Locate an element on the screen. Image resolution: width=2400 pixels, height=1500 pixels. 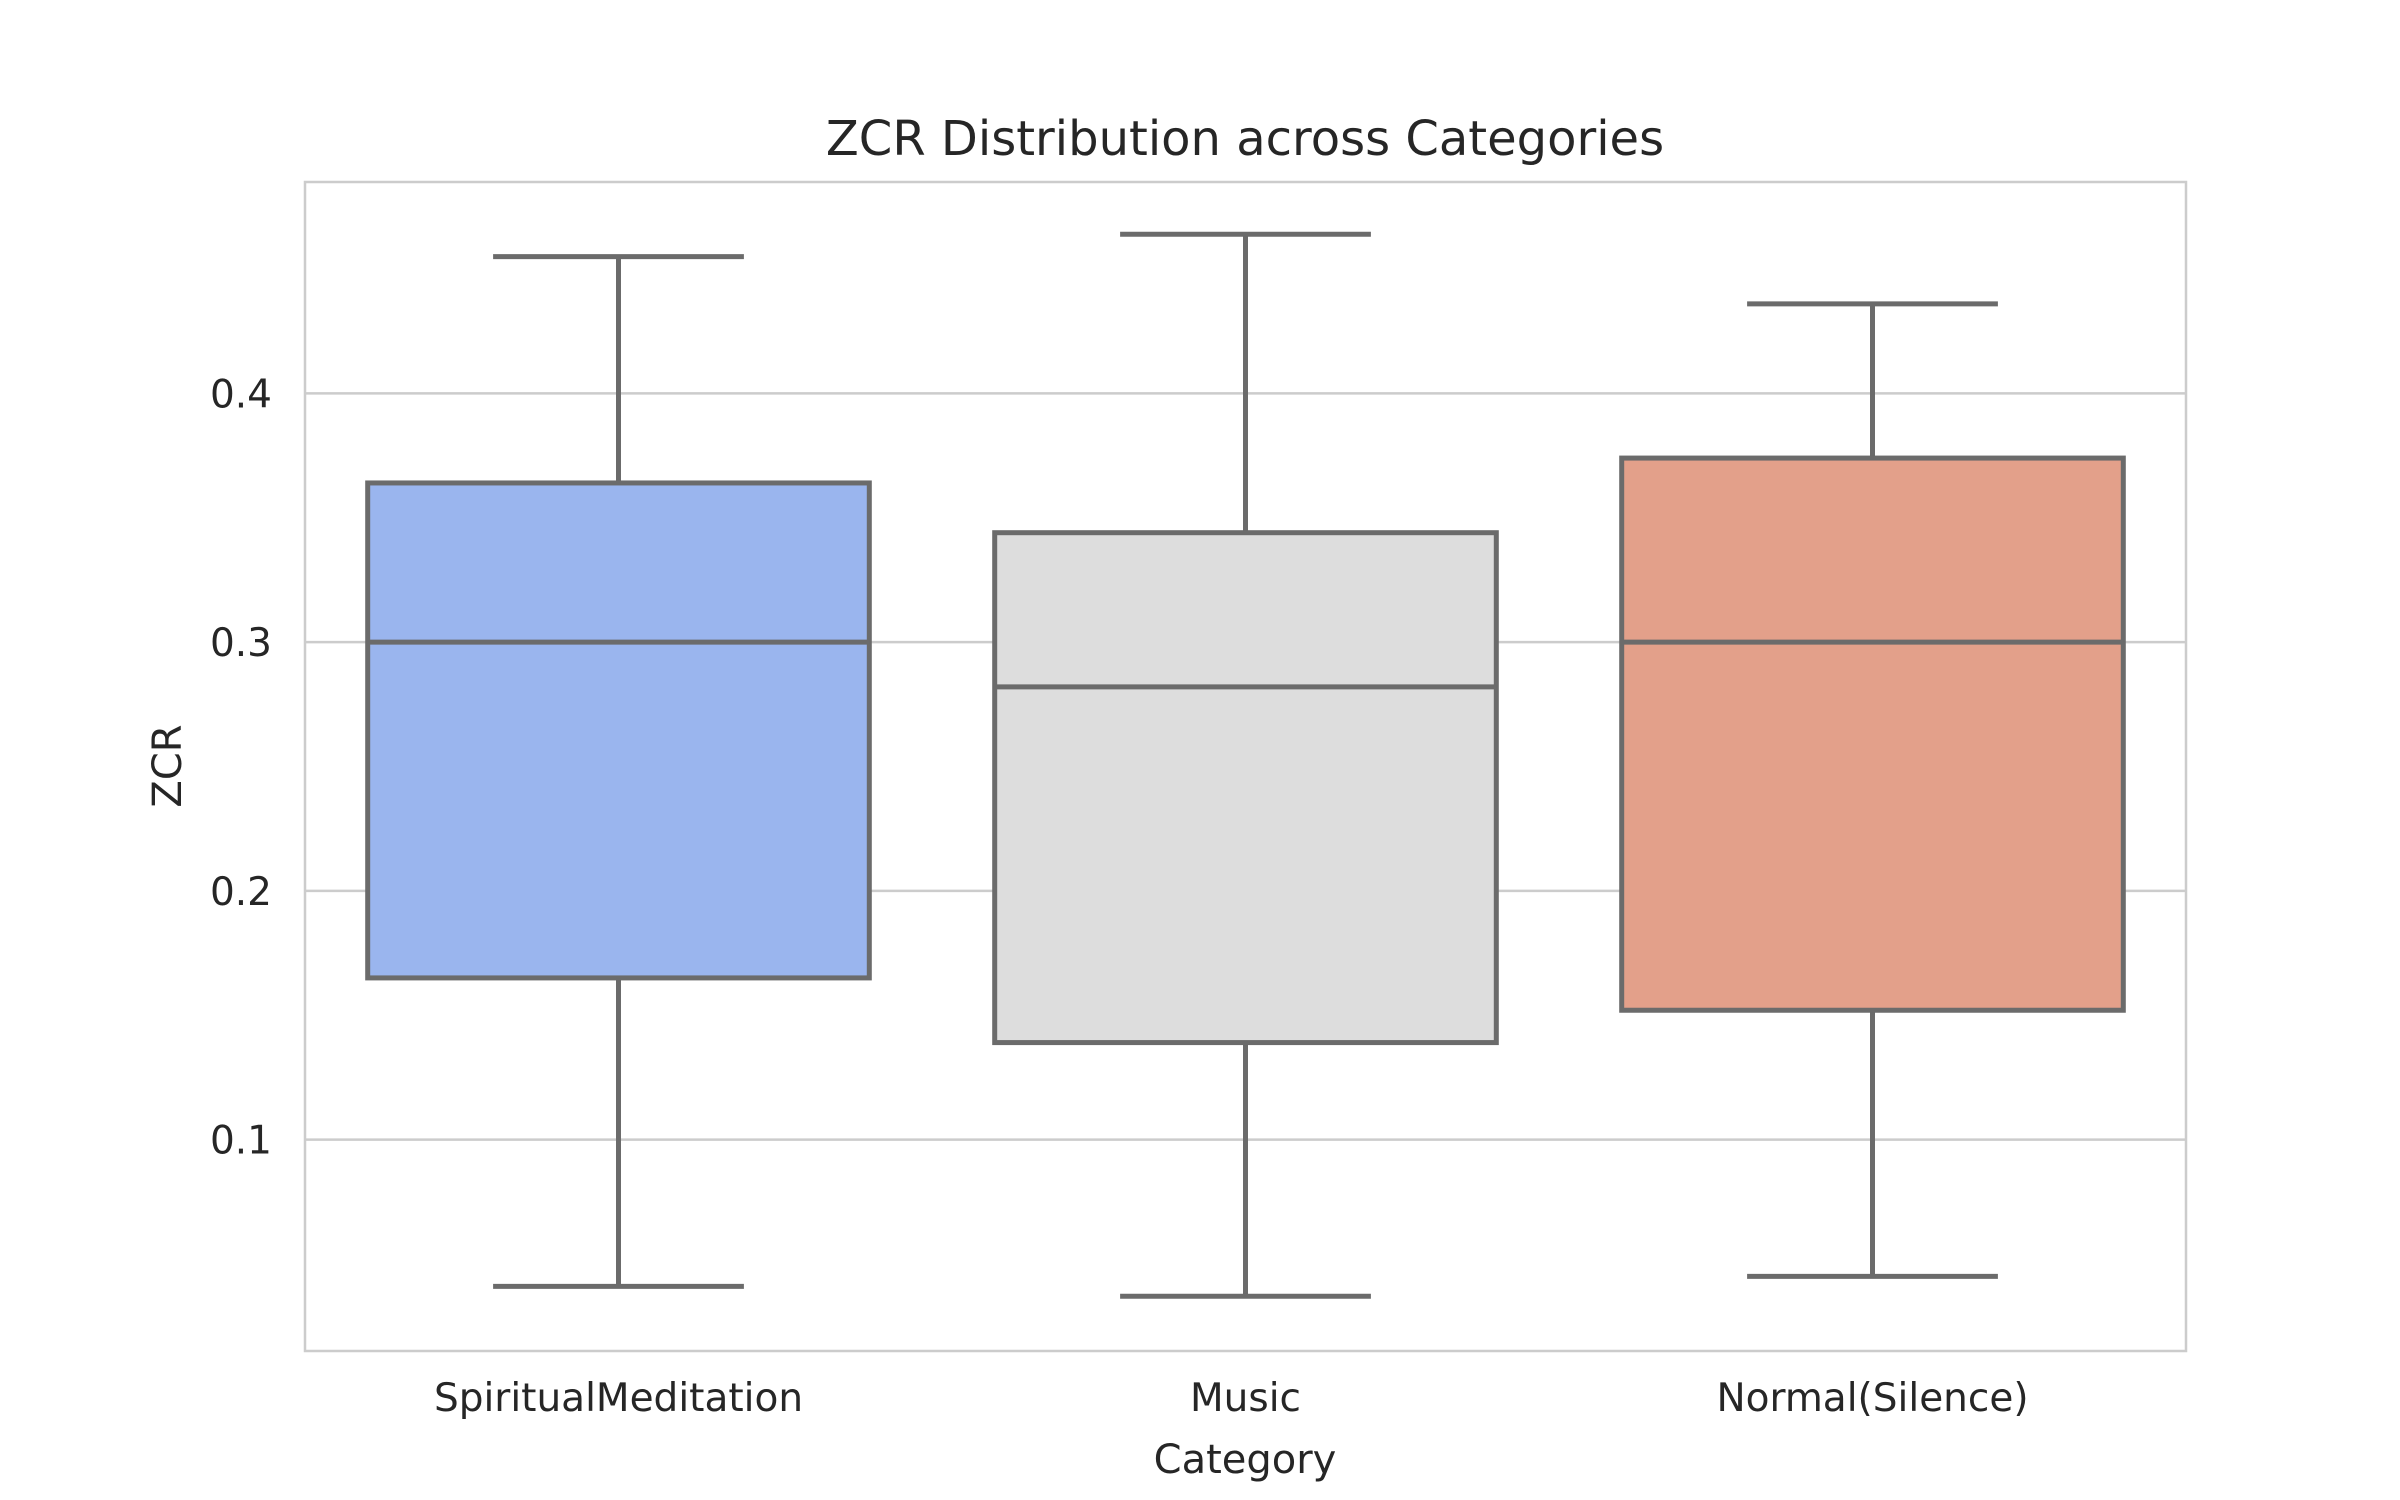
y-tick-labels: 0.1 0.2 0.3 0.4 is located at coordinates (241, 767).